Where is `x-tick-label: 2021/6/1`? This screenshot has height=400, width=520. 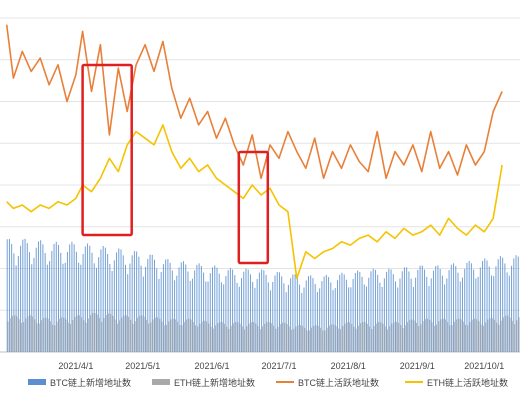
x-tick-label: 2021/6/1 is located at coordinates (211, 366).